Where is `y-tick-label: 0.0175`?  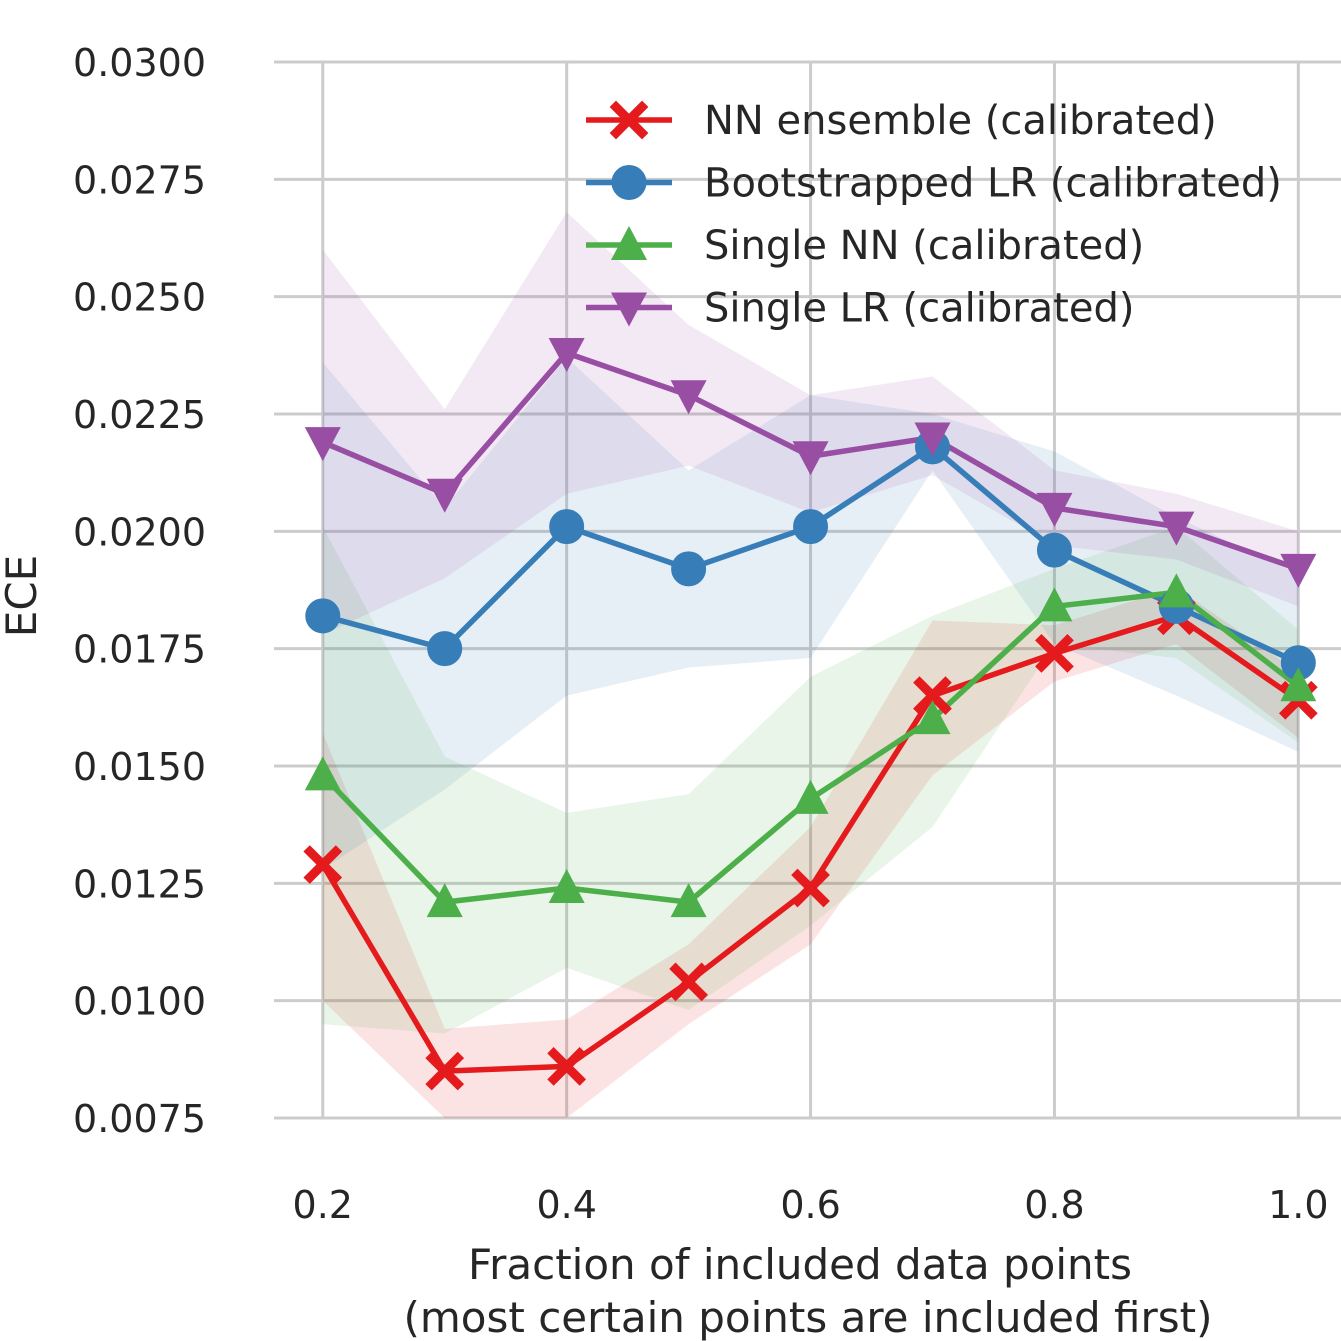 y-tick-label: 0.0175 is located at coordinates (139, 650).